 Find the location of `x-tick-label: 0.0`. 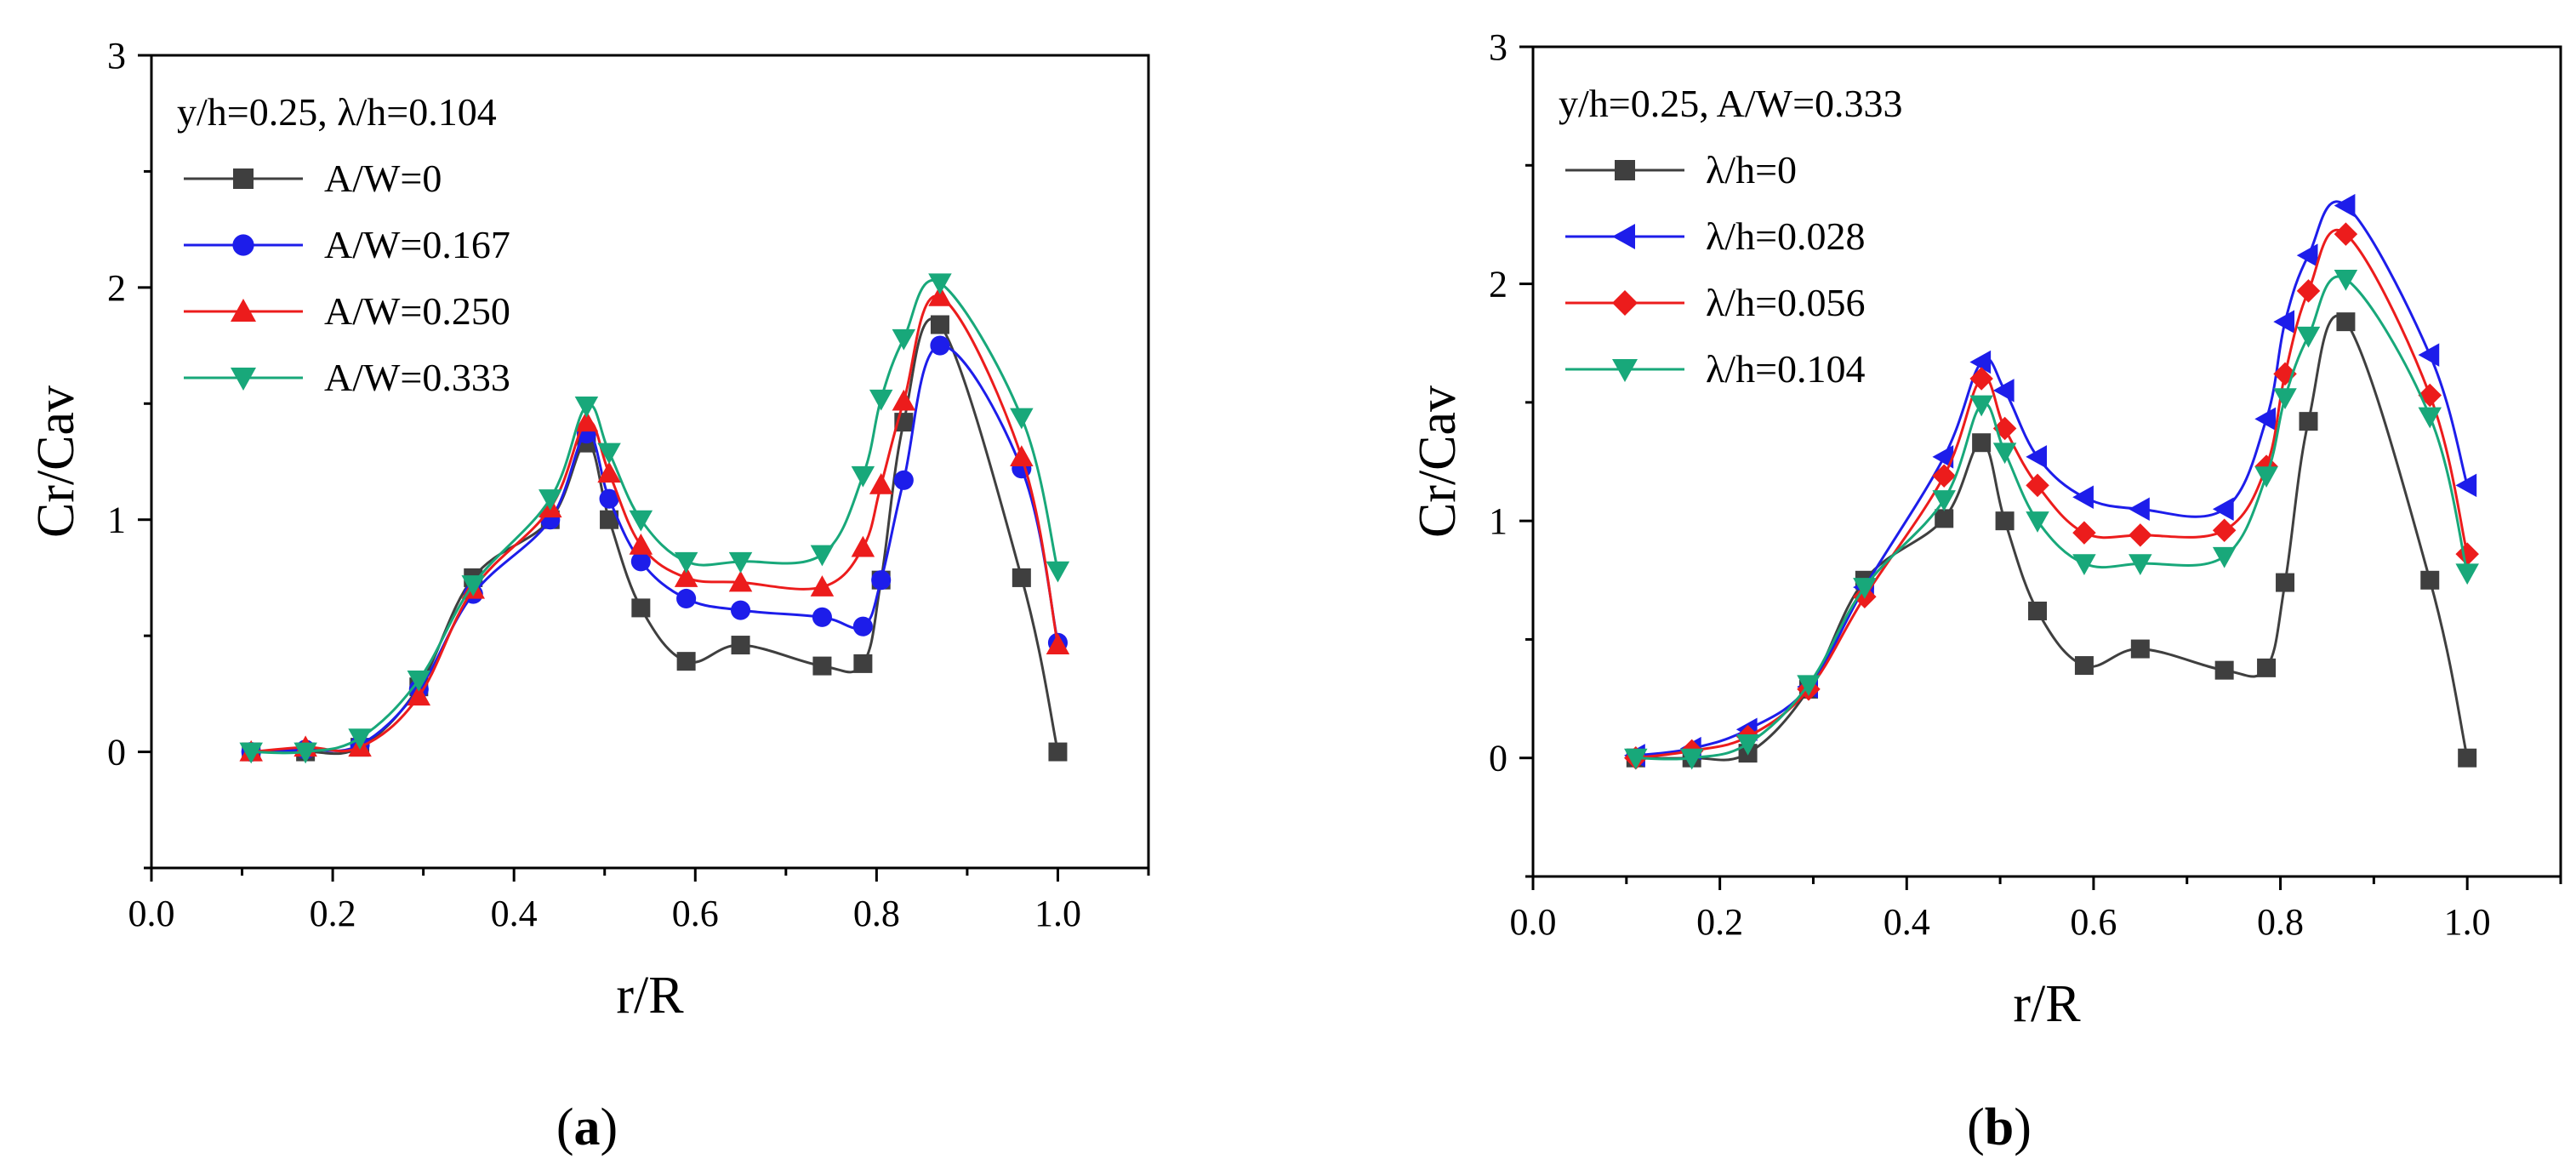

x-tick-label: 0.0 is located at coordinates (152, 913).